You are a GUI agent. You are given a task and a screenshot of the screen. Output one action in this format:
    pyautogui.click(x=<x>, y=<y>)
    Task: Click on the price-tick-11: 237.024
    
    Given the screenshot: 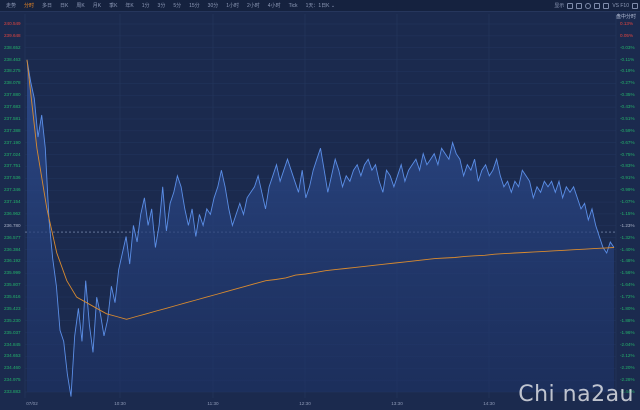 What is the action you would take?
    pyautogui.click(x=12, y=154)
    